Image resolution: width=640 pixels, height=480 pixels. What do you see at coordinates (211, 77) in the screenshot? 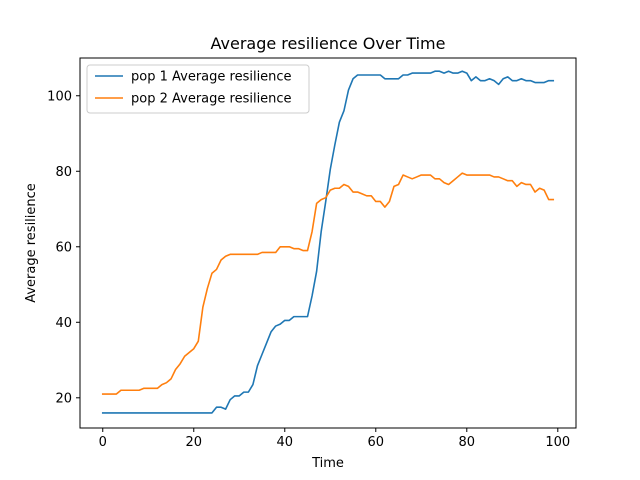
I see `legend-label-1: pop 1 Average resilience` at bounding box center [211, 77].